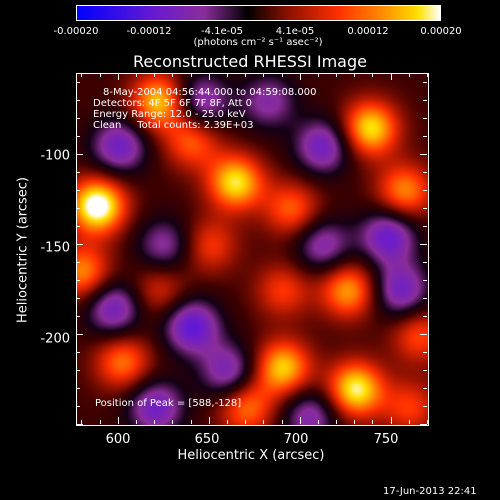 The height and width of the screenshot is (500, 500). I want to click on annotation-clean-counts: Clean Total counts: 2.39E+03, so click(173, 125).